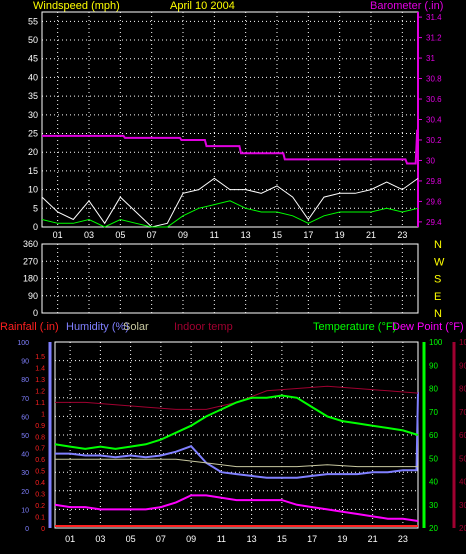 This screenshot has width=466, height=554. What do you see at coordinates (433, 482) in the screenshot?
I see `temperature-tick-label: 40` at bounding box center [433, 482].